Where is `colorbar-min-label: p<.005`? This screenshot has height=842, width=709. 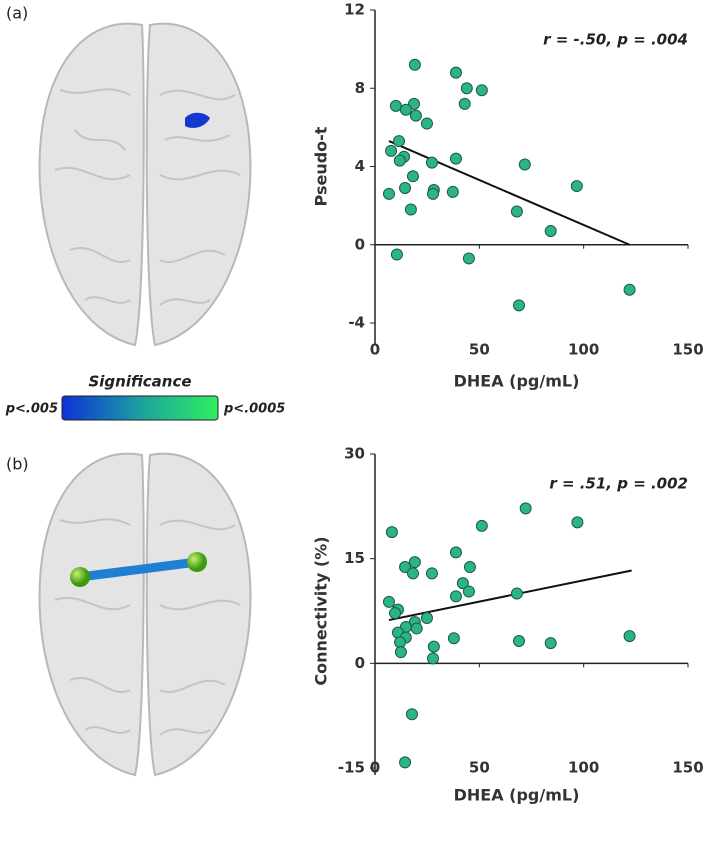
colorbar-min-label: p<.005 is located at coordinates (31, 409).